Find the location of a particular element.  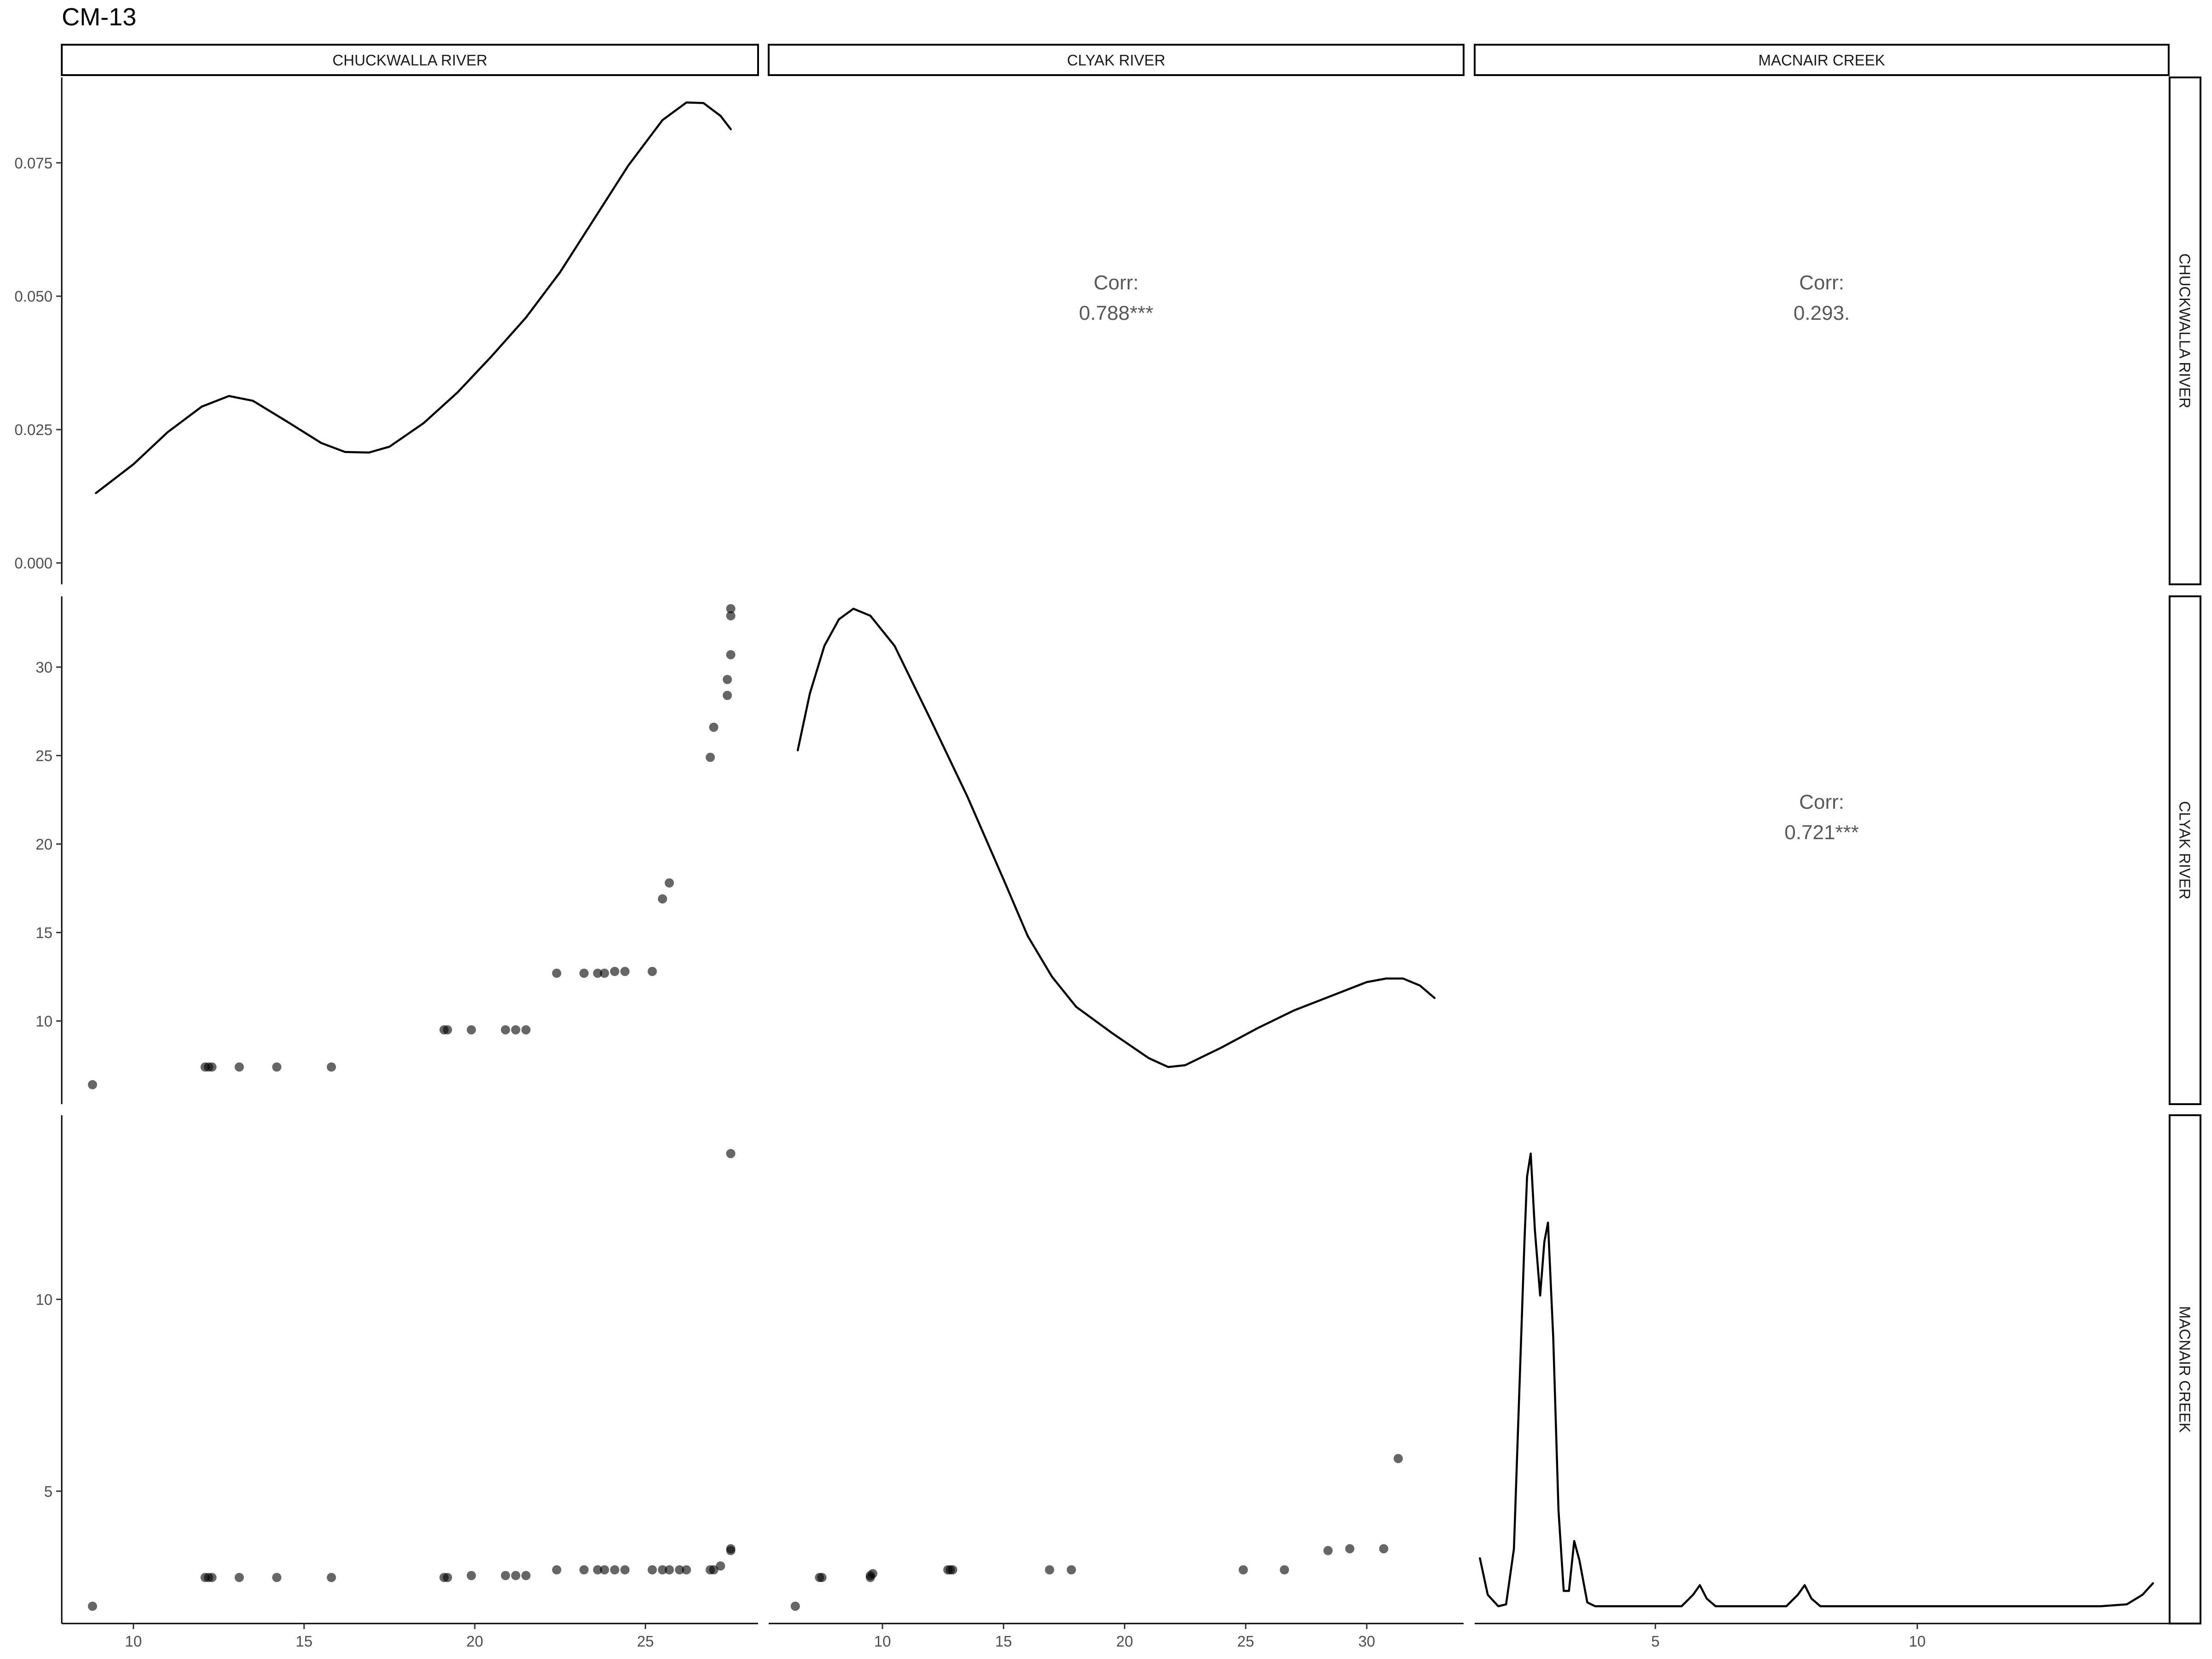

density-curve is located at coordinates (1816, 1379).